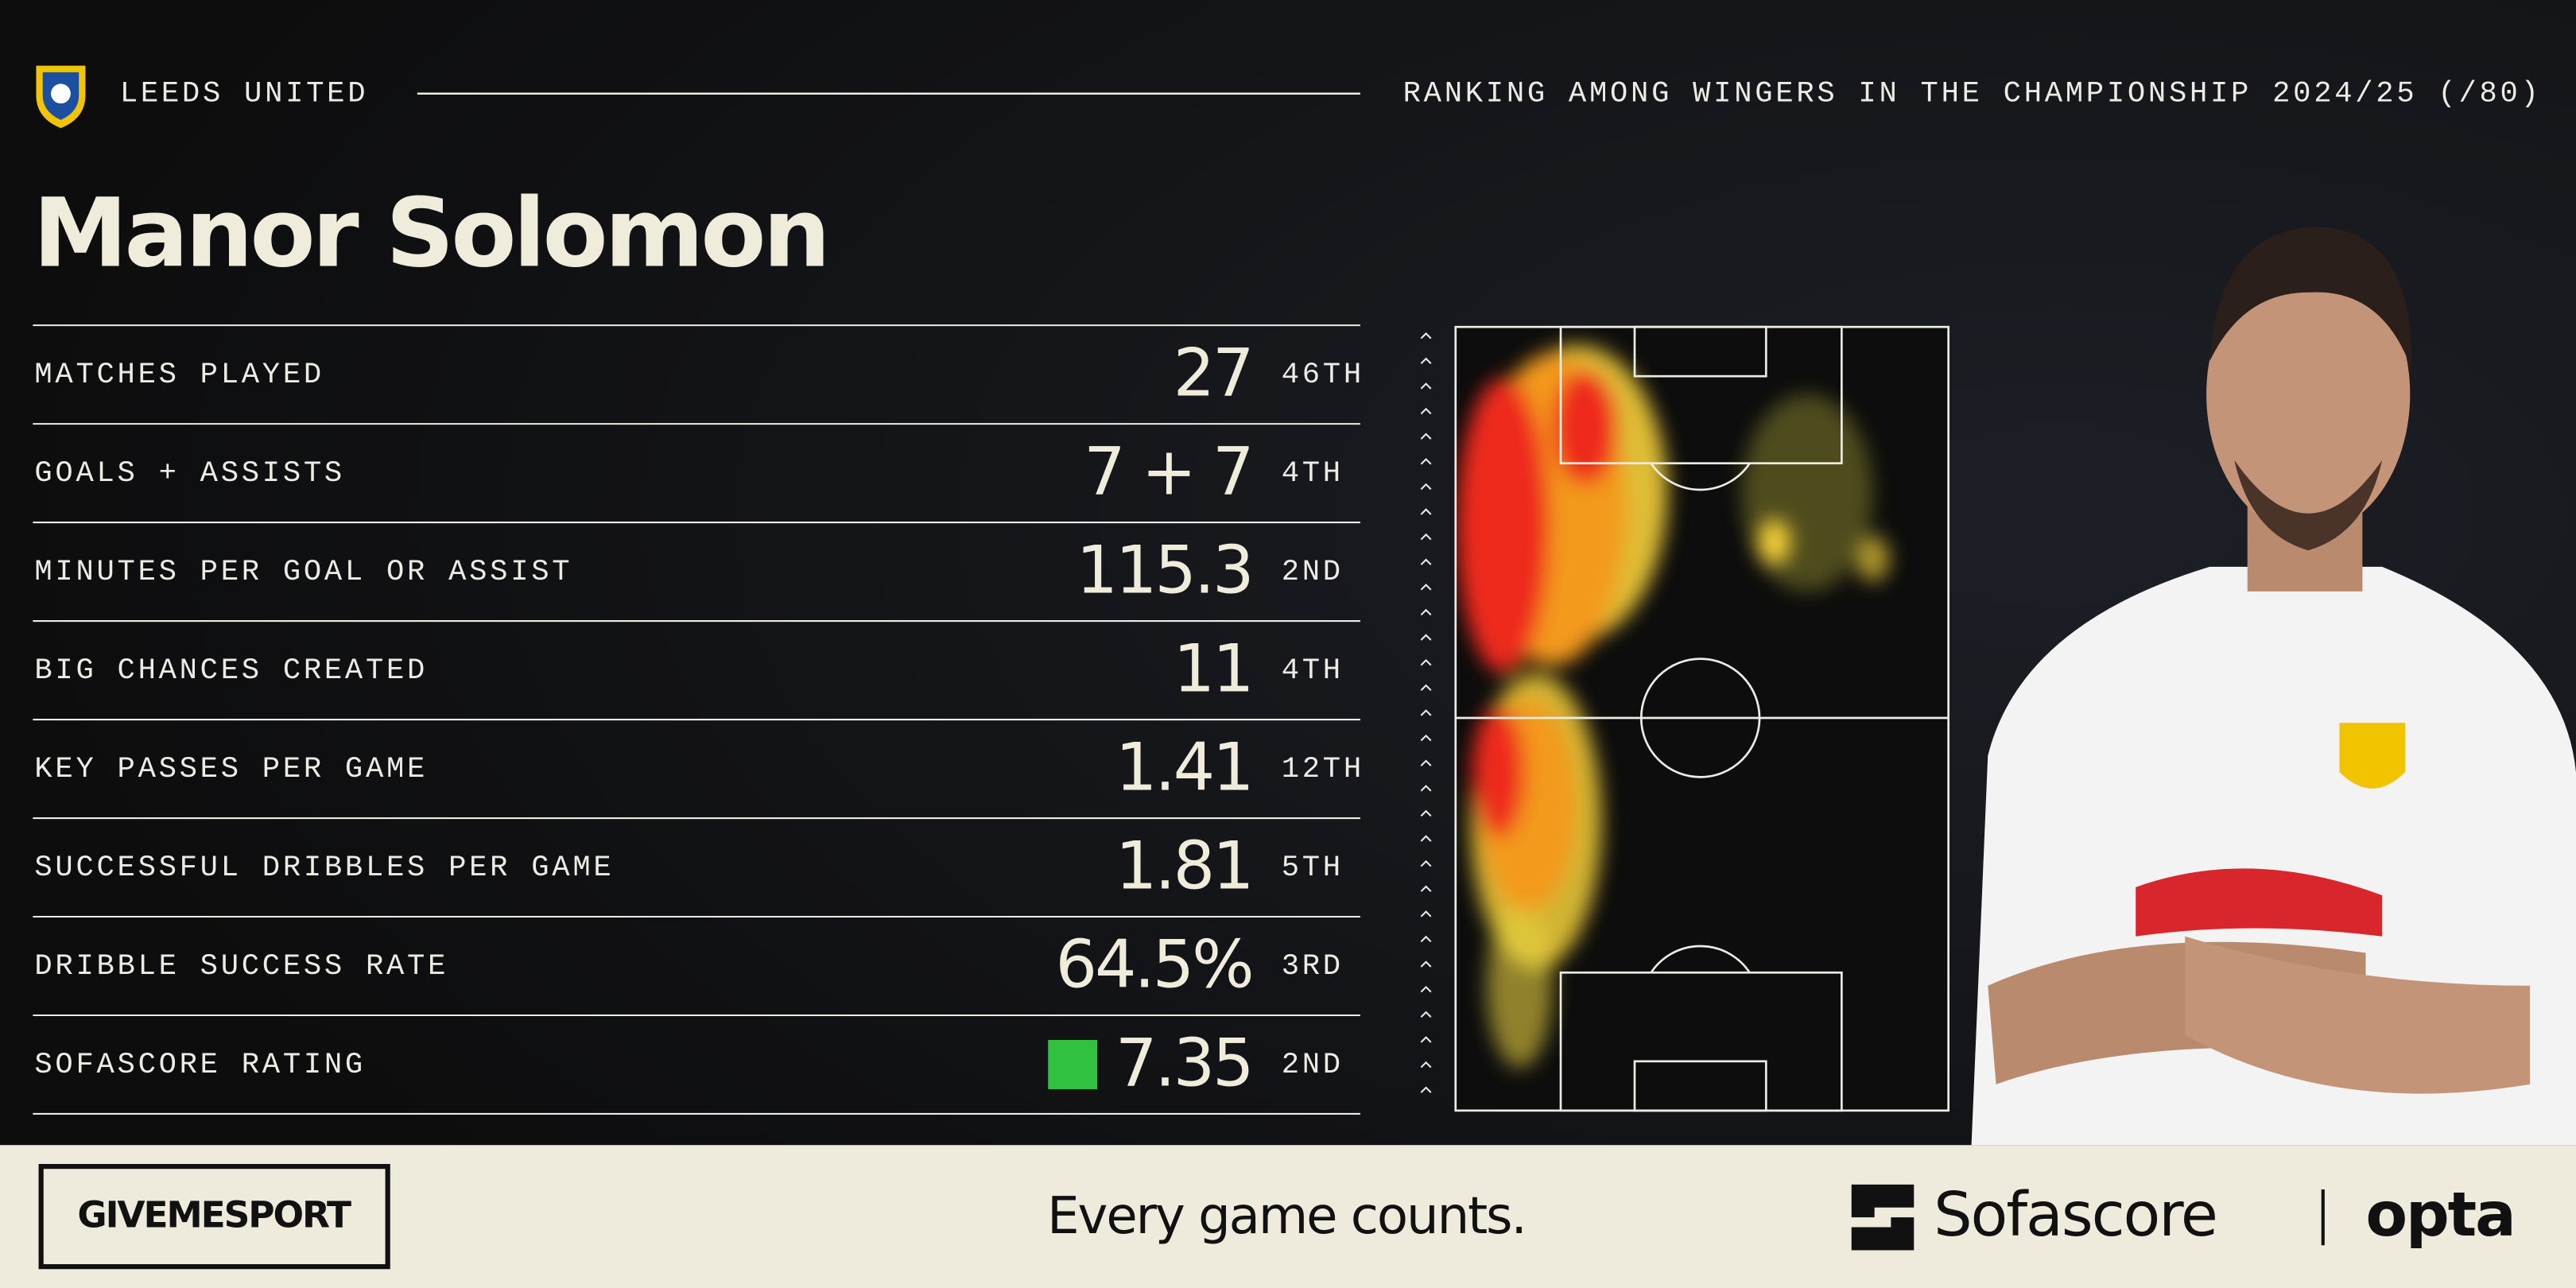  What do you see at coordinates (1313, 869) in the screenshot?
I see `stat-rank: 5TH` at bounding box center [1313, 869].